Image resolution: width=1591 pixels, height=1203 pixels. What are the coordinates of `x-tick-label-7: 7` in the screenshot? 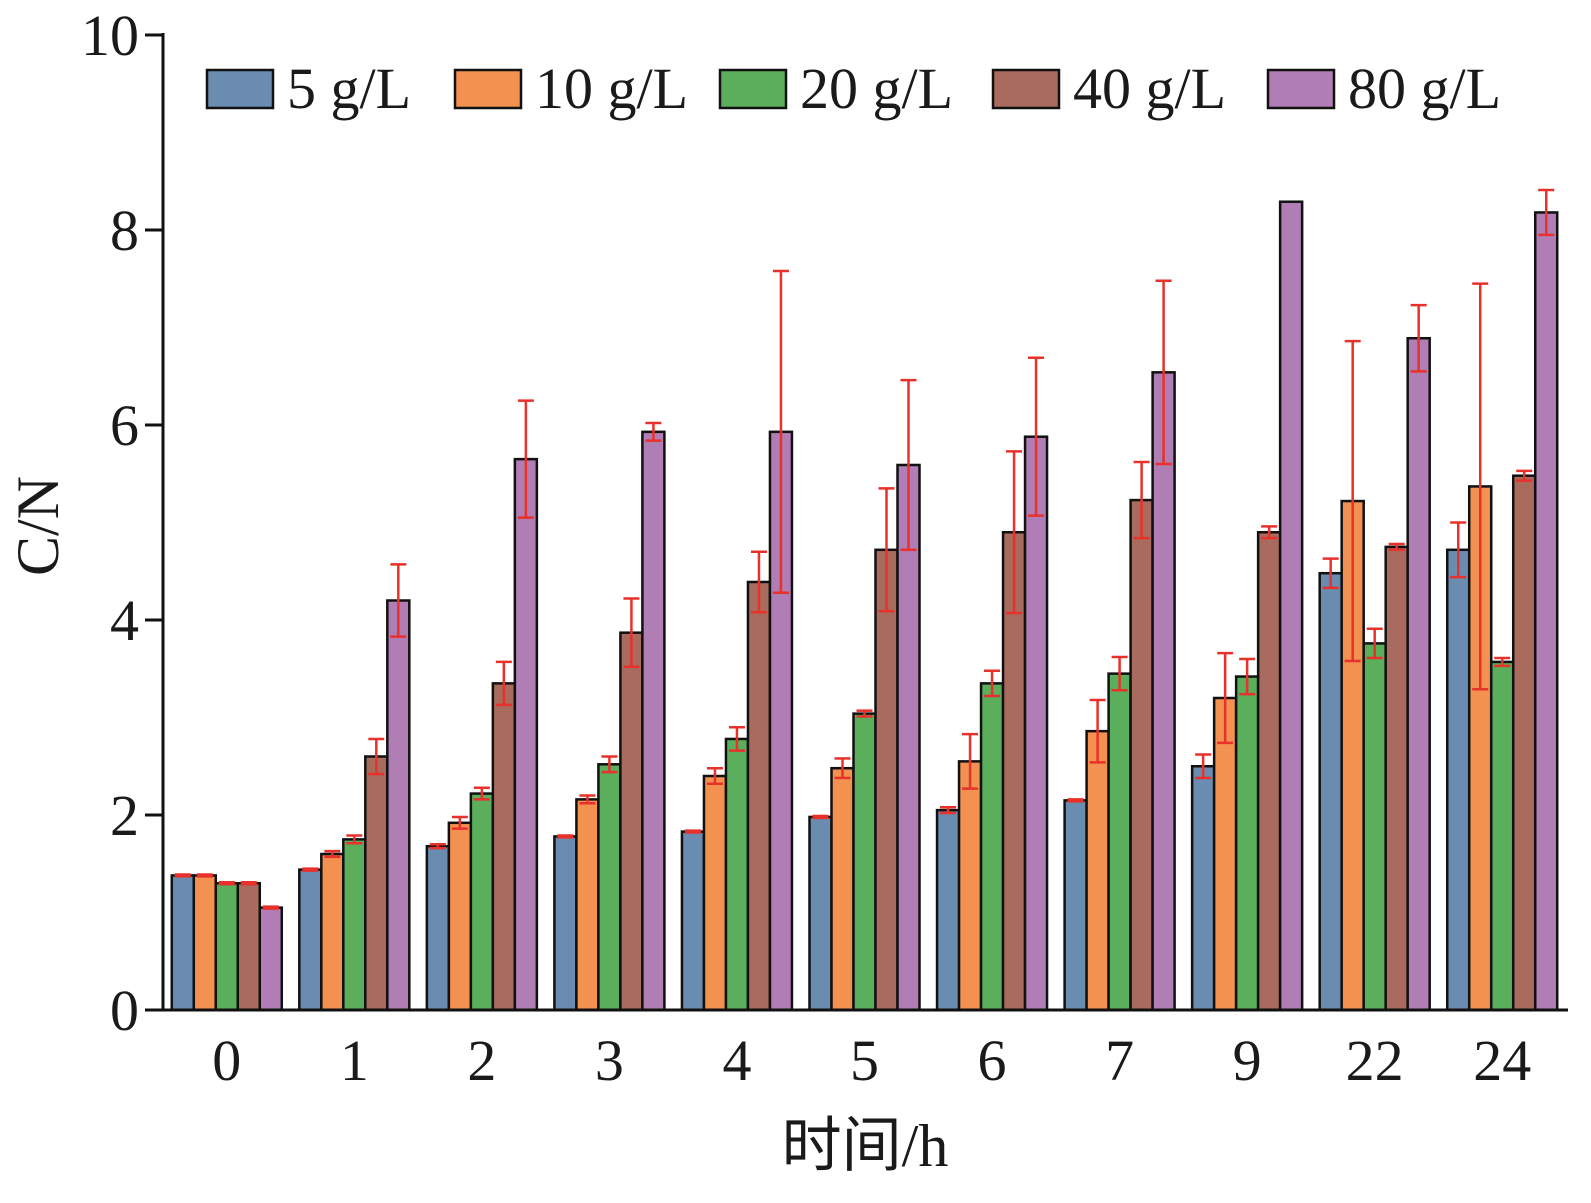 It's located at (1119, 1060).